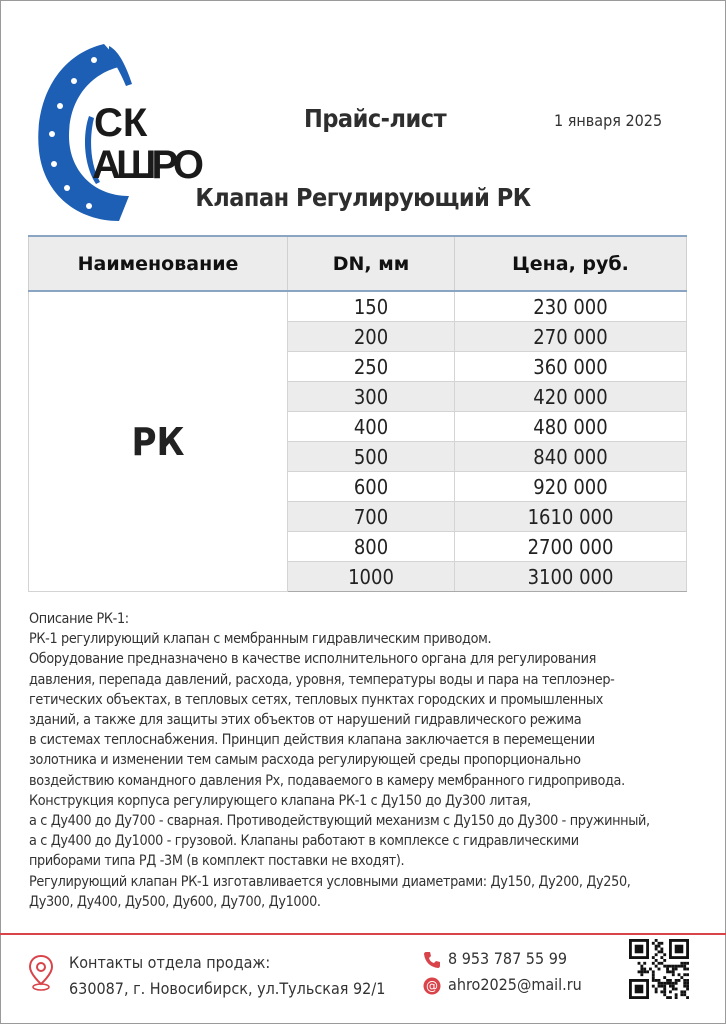  I want to click on table-row: 300 420 000, so click(358, 396).